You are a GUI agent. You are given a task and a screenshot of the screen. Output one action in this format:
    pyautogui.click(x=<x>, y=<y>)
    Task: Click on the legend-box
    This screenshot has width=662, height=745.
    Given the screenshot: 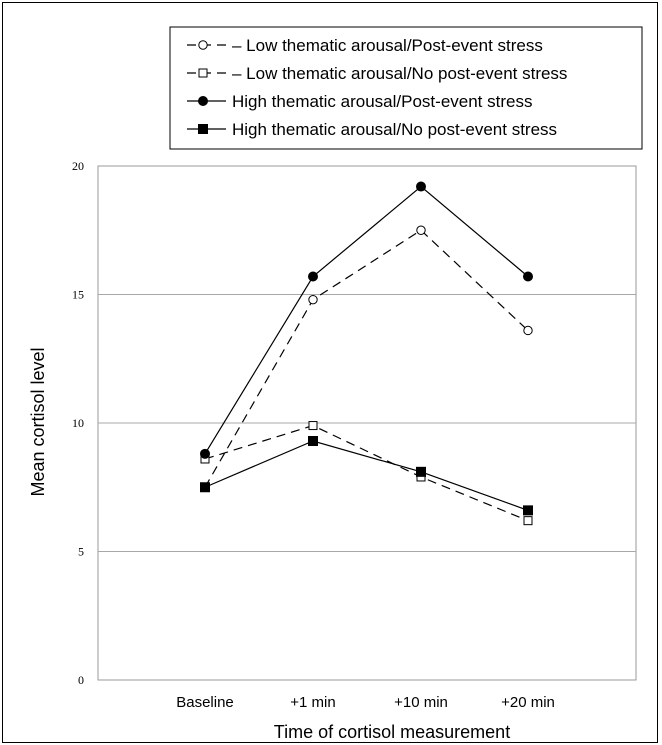 What is the action you would take?
    pyautogui.click(x=406, y=88)
    